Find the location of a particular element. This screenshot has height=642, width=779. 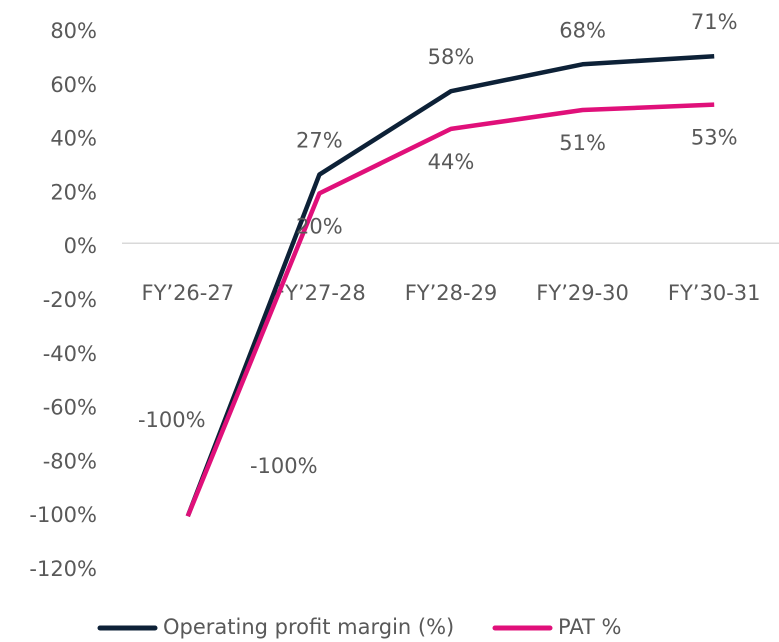

data-label: 68% is located at coordinates (582, 30).